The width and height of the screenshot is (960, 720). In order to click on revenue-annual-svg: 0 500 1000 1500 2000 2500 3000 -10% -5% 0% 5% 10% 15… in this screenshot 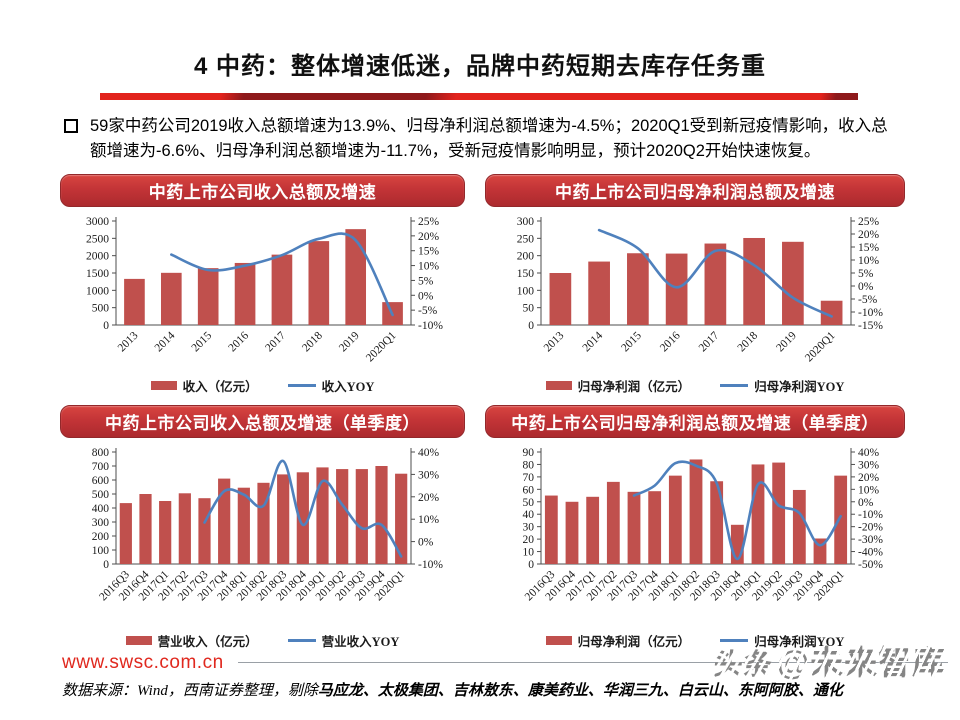, I will do `click(264, 290)`.